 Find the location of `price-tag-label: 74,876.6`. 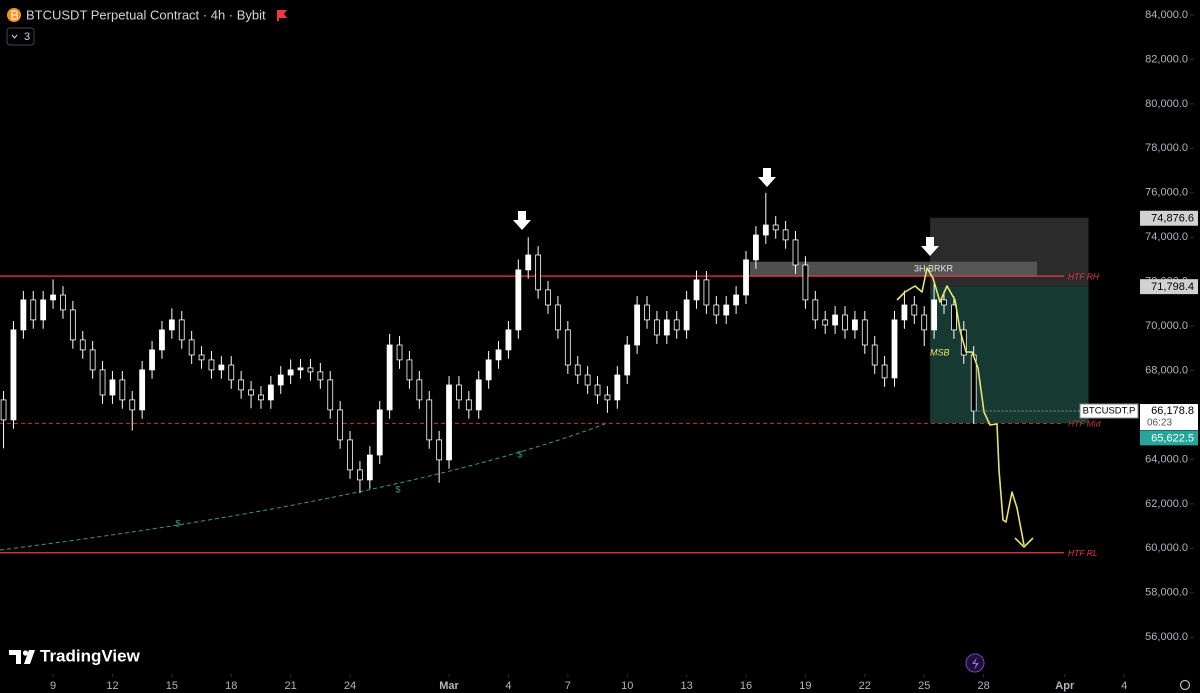

price-tag-label: 74,876.6 is located at coordinates (1172, 219).